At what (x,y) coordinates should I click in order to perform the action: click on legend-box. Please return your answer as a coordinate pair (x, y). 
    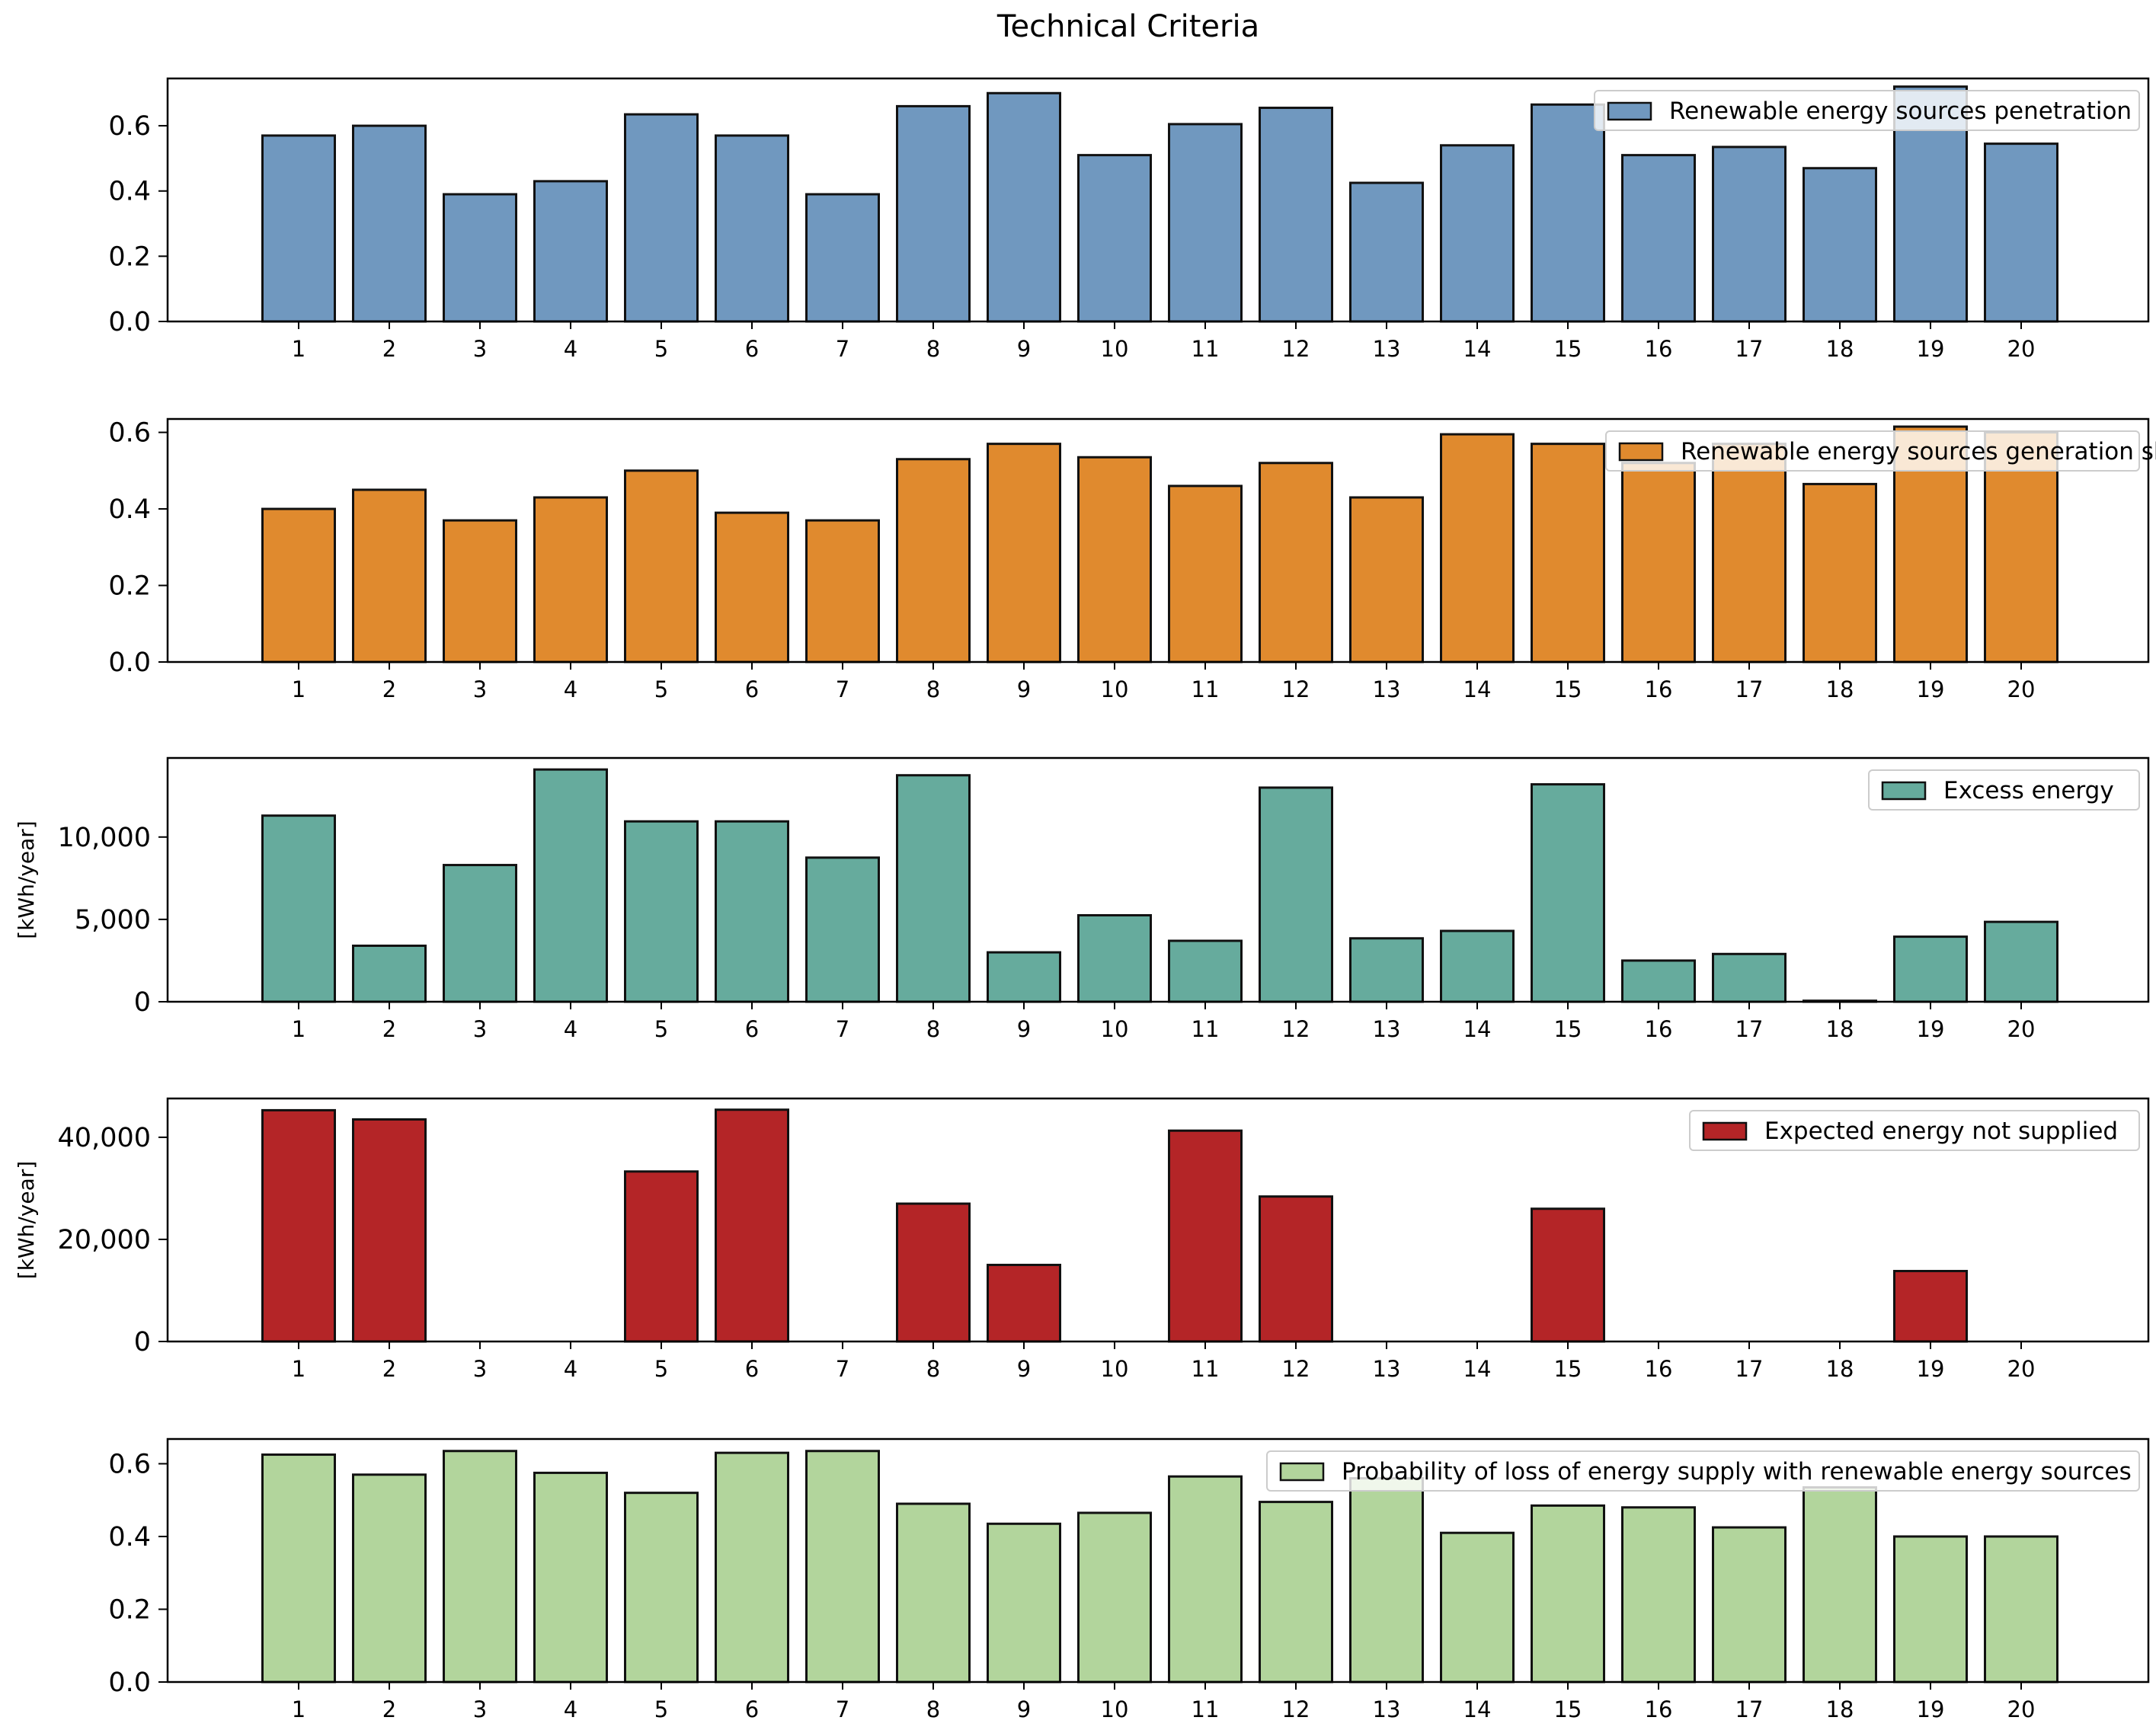
    Looking at the image, I should click on (1703, 1471).